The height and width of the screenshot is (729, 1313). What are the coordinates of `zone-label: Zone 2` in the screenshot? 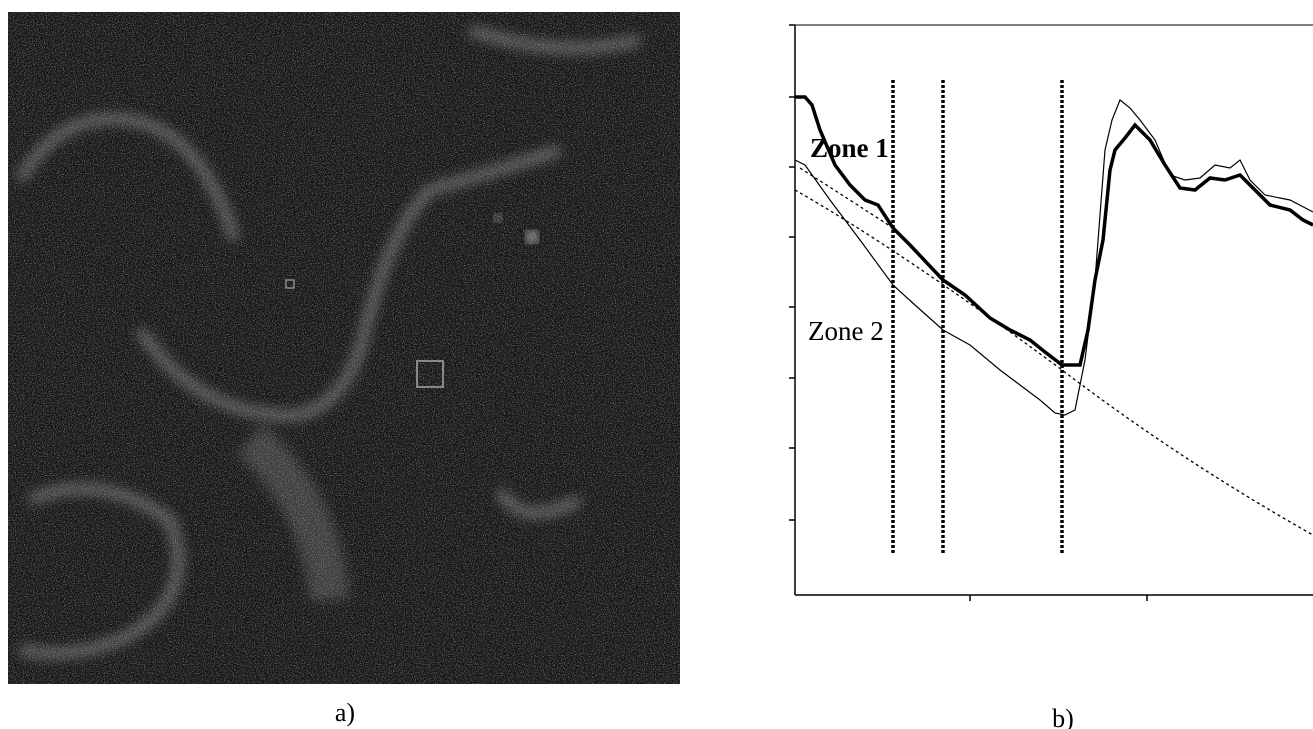 It's located at (846, 331).